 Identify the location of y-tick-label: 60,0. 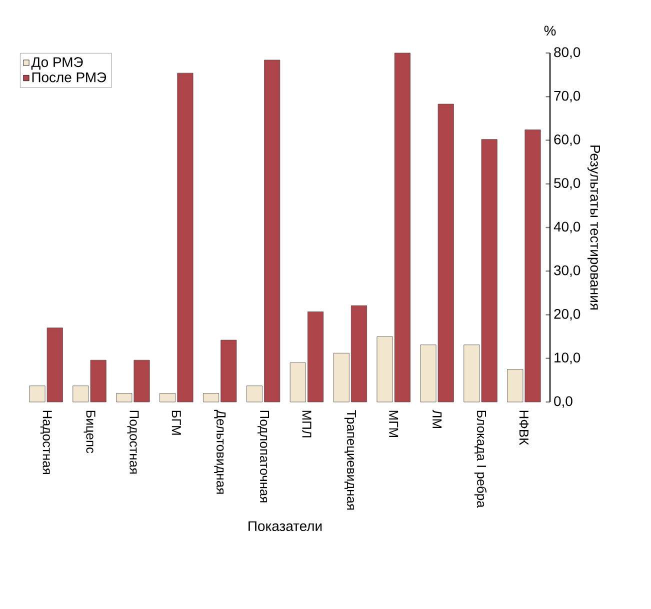
(567, 140).